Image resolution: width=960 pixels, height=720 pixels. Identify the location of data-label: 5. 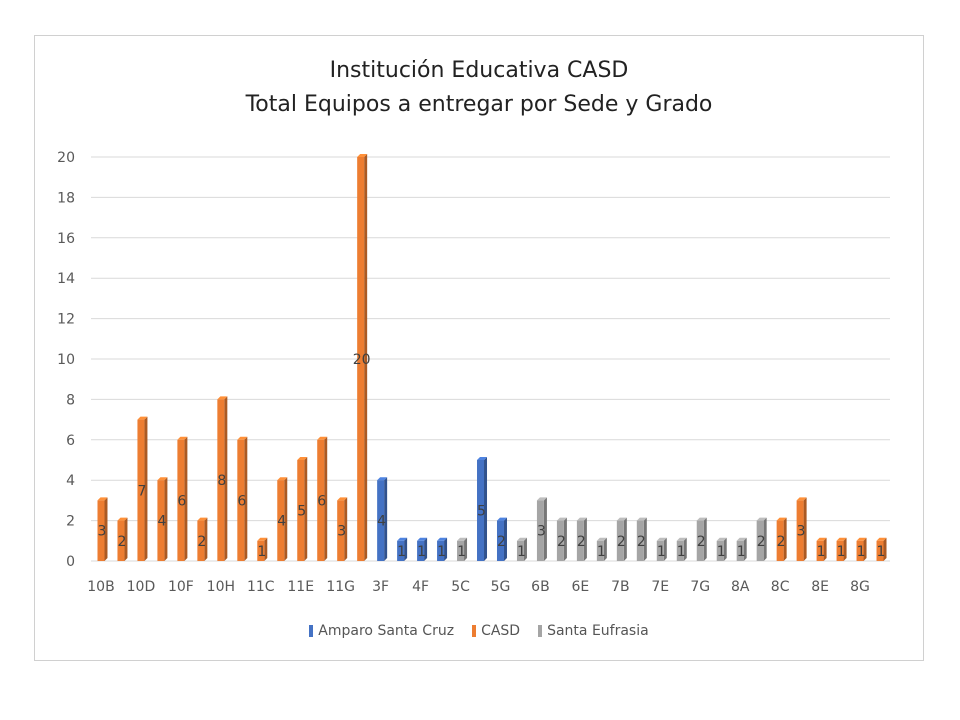
(301, 512).